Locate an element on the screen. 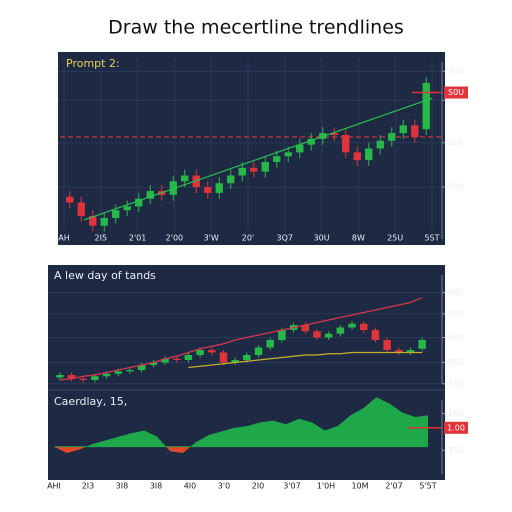  x-tick-label: 2I3 is located at coordinates (88, 486).